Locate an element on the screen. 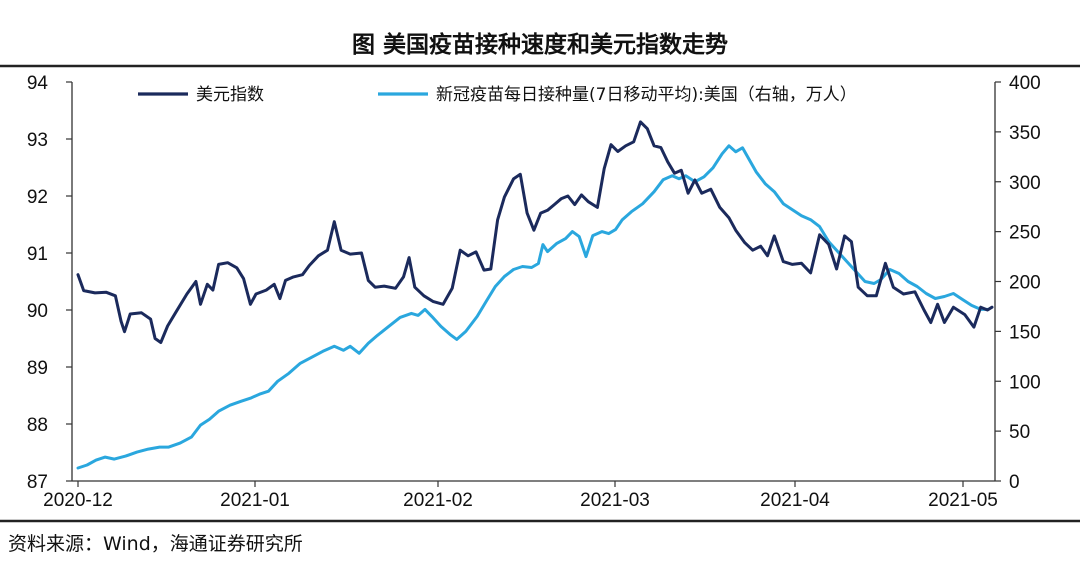  right-tick-label: 300 is located at coordinates (1025, 183).